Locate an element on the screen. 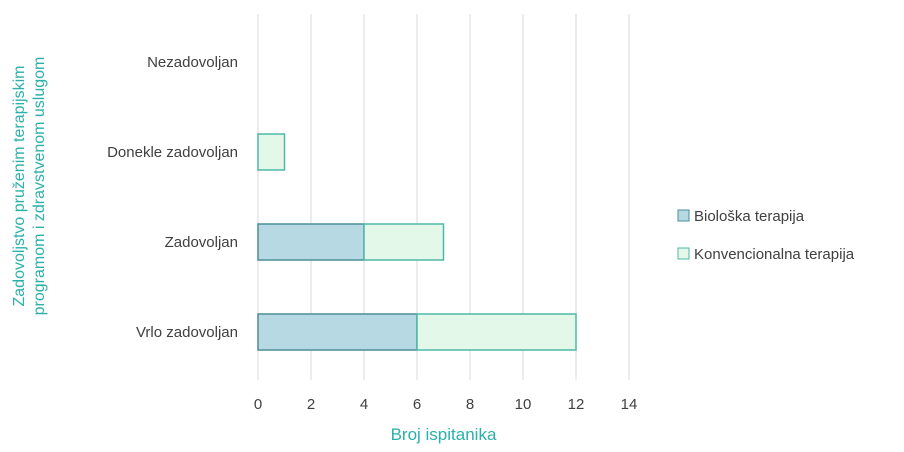 This screenshot has height=452, width=904. legend-label: Biološka terapija is located at coordinates (749, 216).